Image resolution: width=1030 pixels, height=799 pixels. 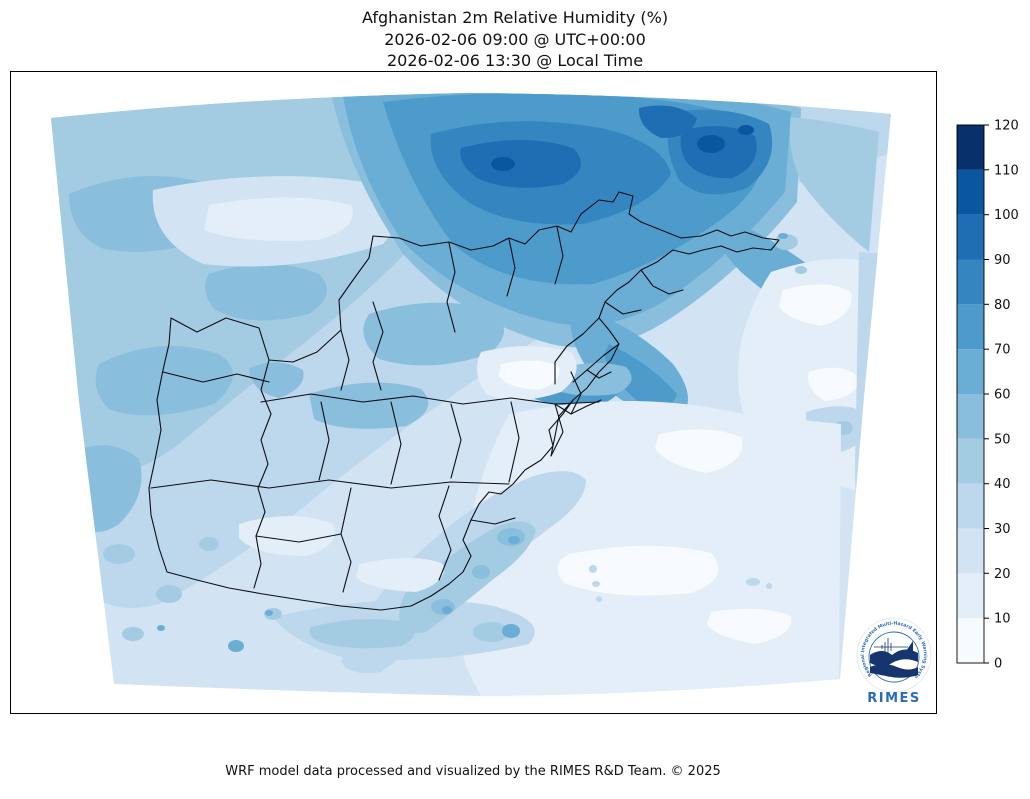 I want to click on colorbar-tick-label: 40, so click(x=1002, y=484).